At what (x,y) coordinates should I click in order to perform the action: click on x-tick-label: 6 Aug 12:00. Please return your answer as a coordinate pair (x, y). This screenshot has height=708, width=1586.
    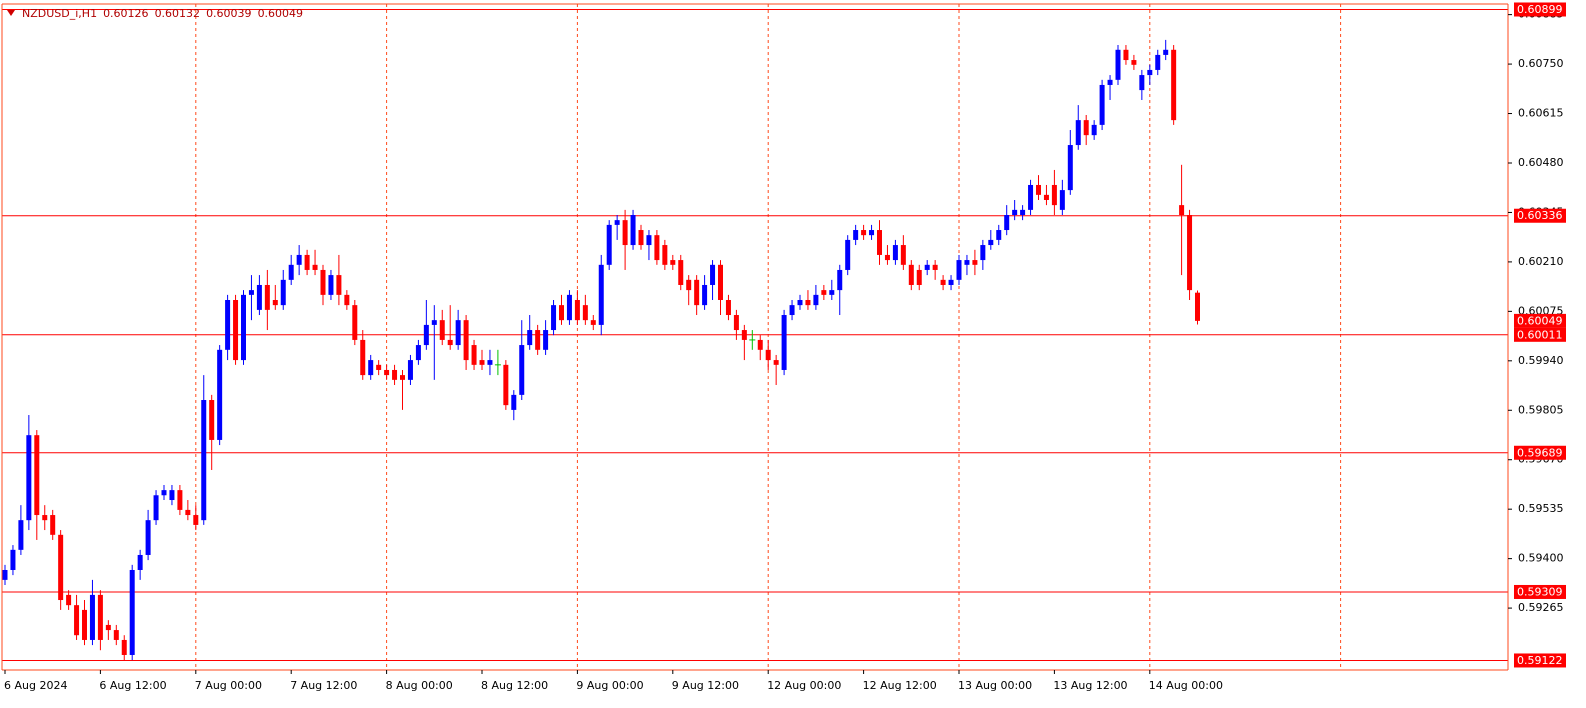
    Looking at the image, I should click on (132, 685).